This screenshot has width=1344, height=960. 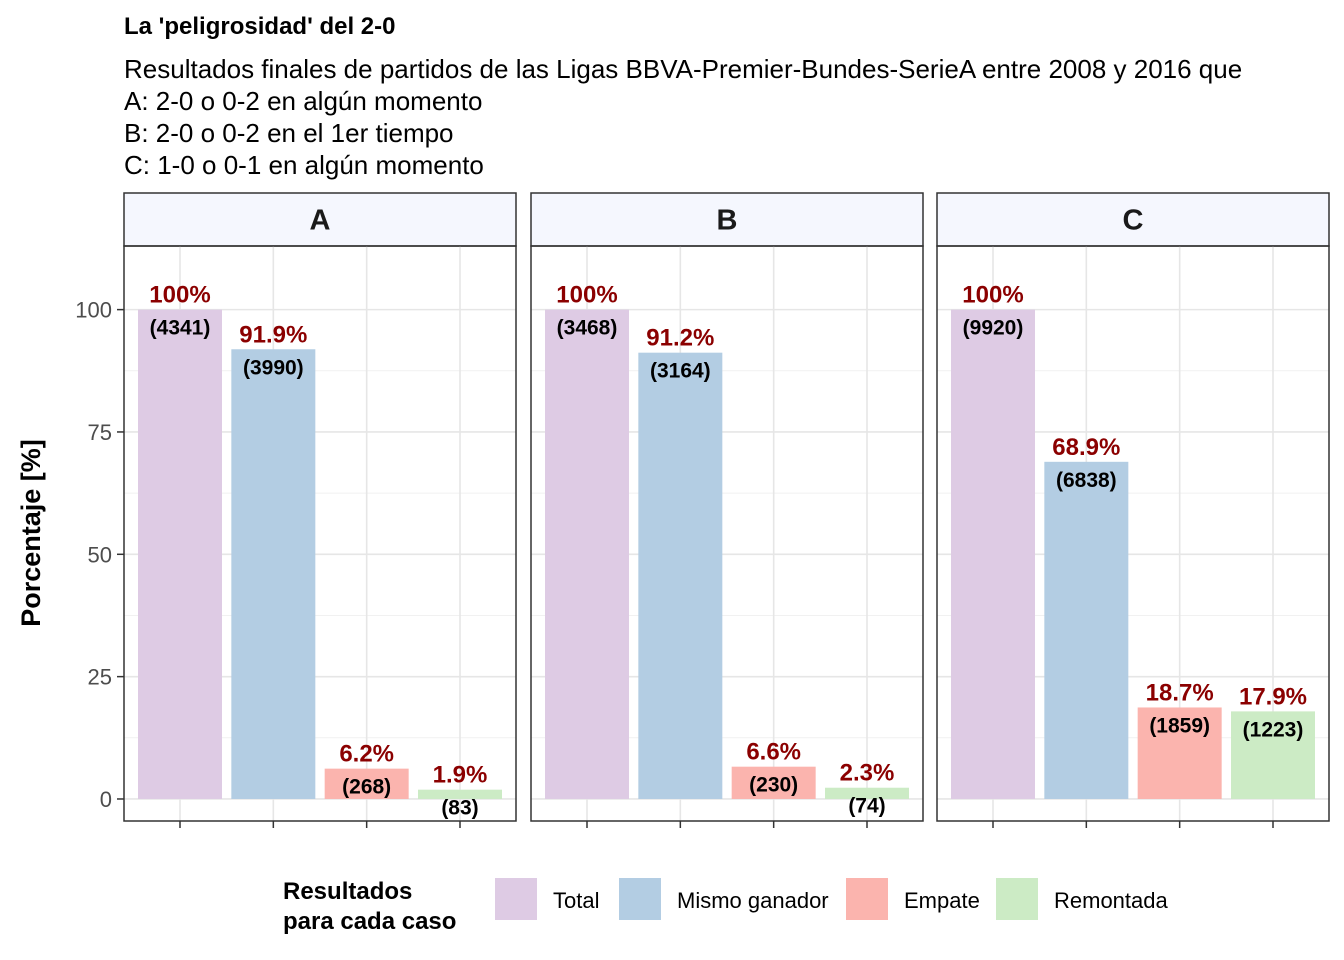 What do you see at coordinates (259, 26) in the screenshot?
I see `chart-title: La 'peligrosidad' del 2-0` at bounding box center [259, 26].